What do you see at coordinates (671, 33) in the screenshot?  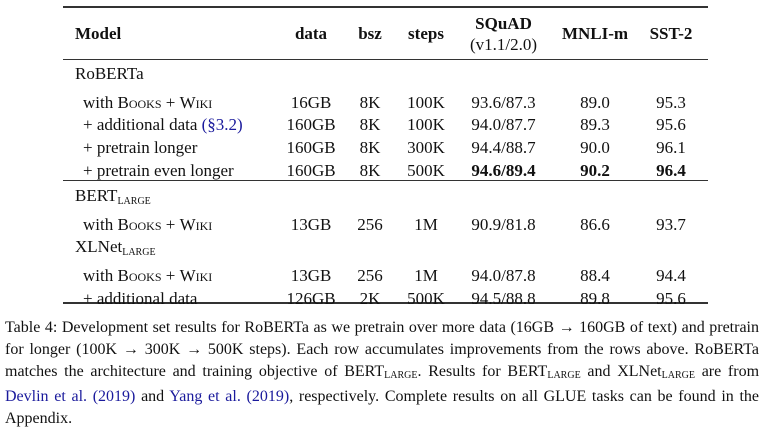 I see `header-sst2: SST-2` at bounding box center [671, 33].